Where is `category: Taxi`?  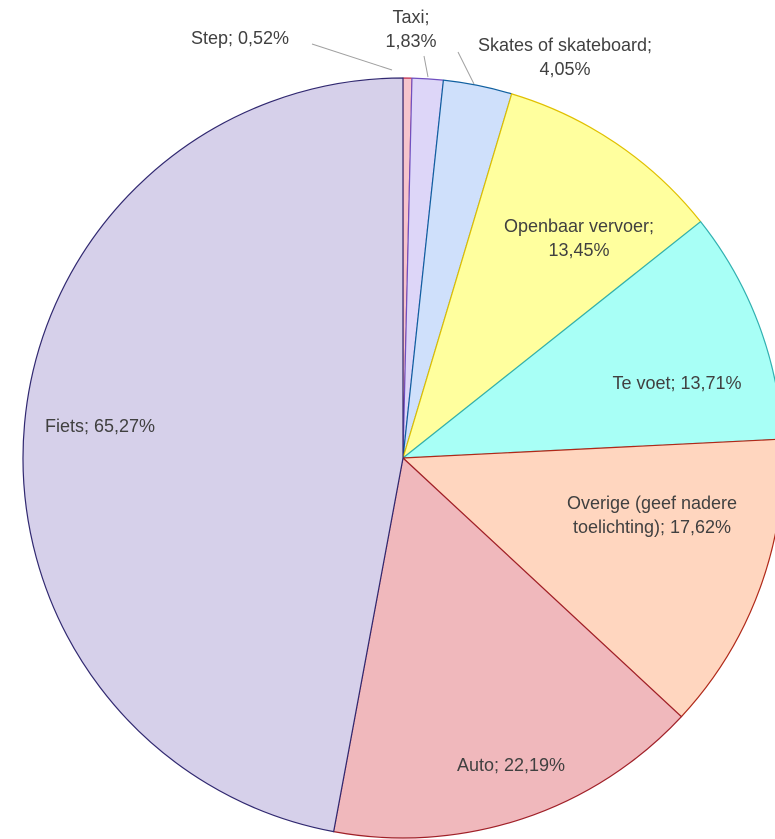
category: Taxi is located at coordinates (408, 17).